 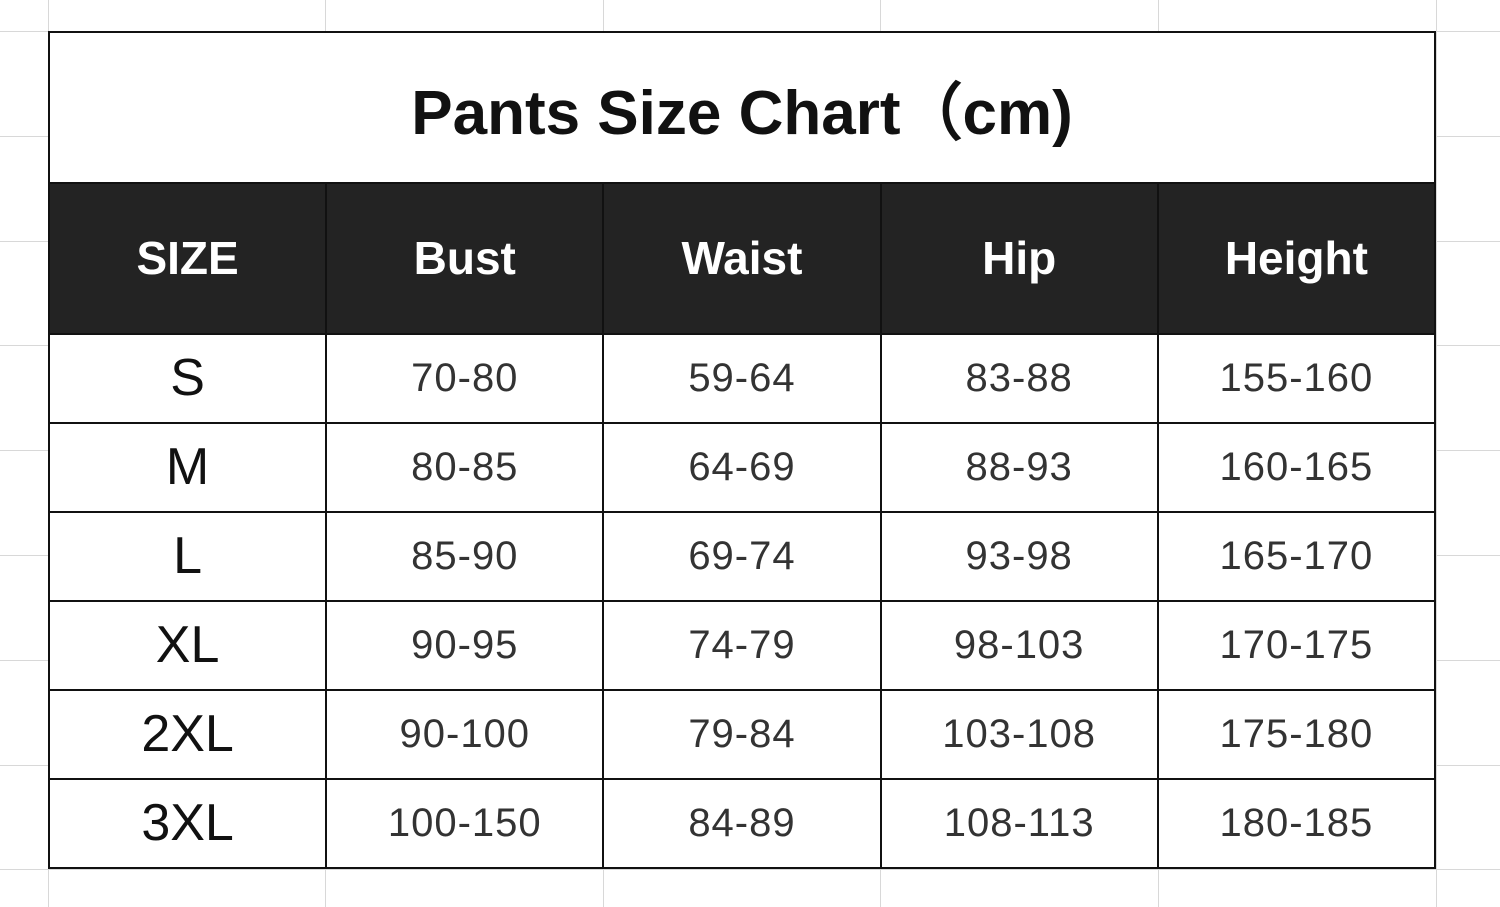 I want to click on bust-cell: 85-90, so click(x=465, y=556).